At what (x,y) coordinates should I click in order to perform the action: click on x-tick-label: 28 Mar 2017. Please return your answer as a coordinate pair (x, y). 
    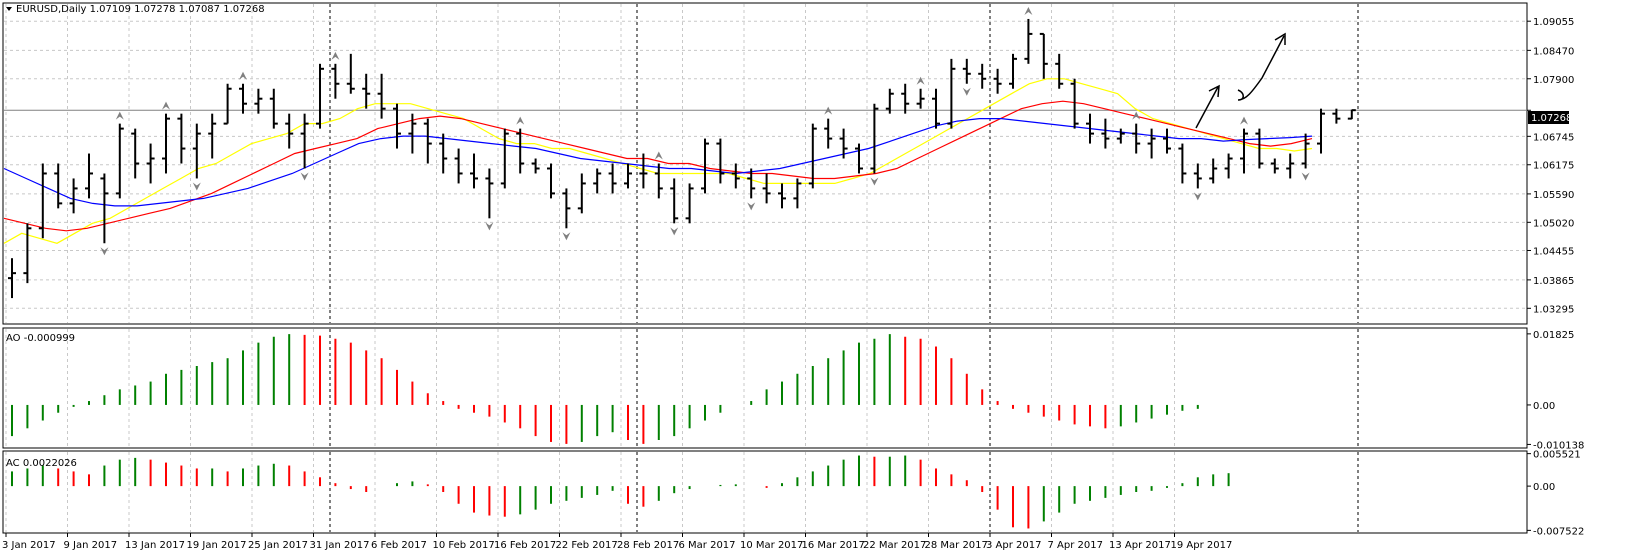
    Looking at the image, I should click on (956, 545).